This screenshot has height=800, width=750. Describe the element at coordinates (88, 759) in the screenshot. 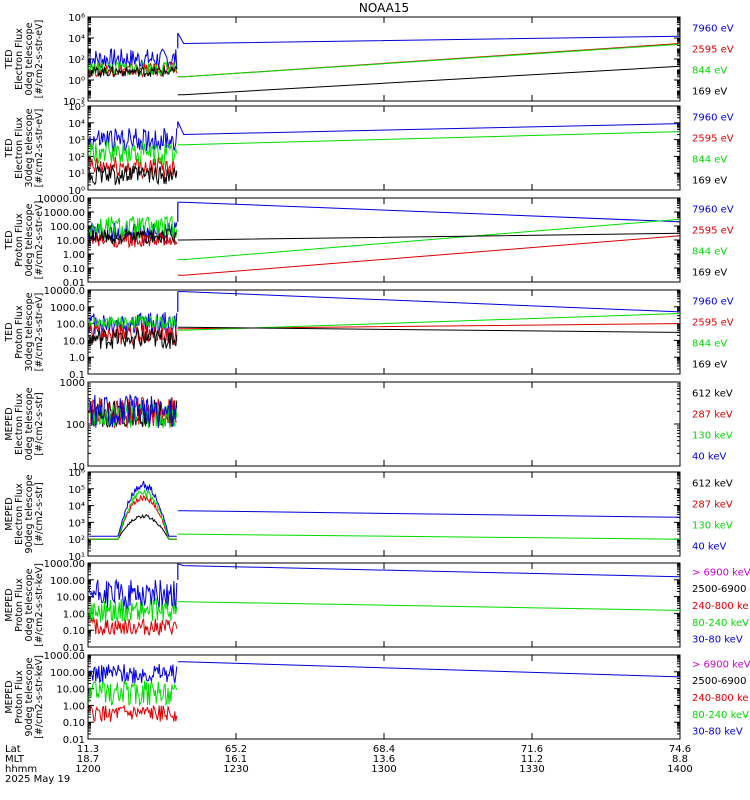

I see `footer-tick-mlt: 18.7` at that location.